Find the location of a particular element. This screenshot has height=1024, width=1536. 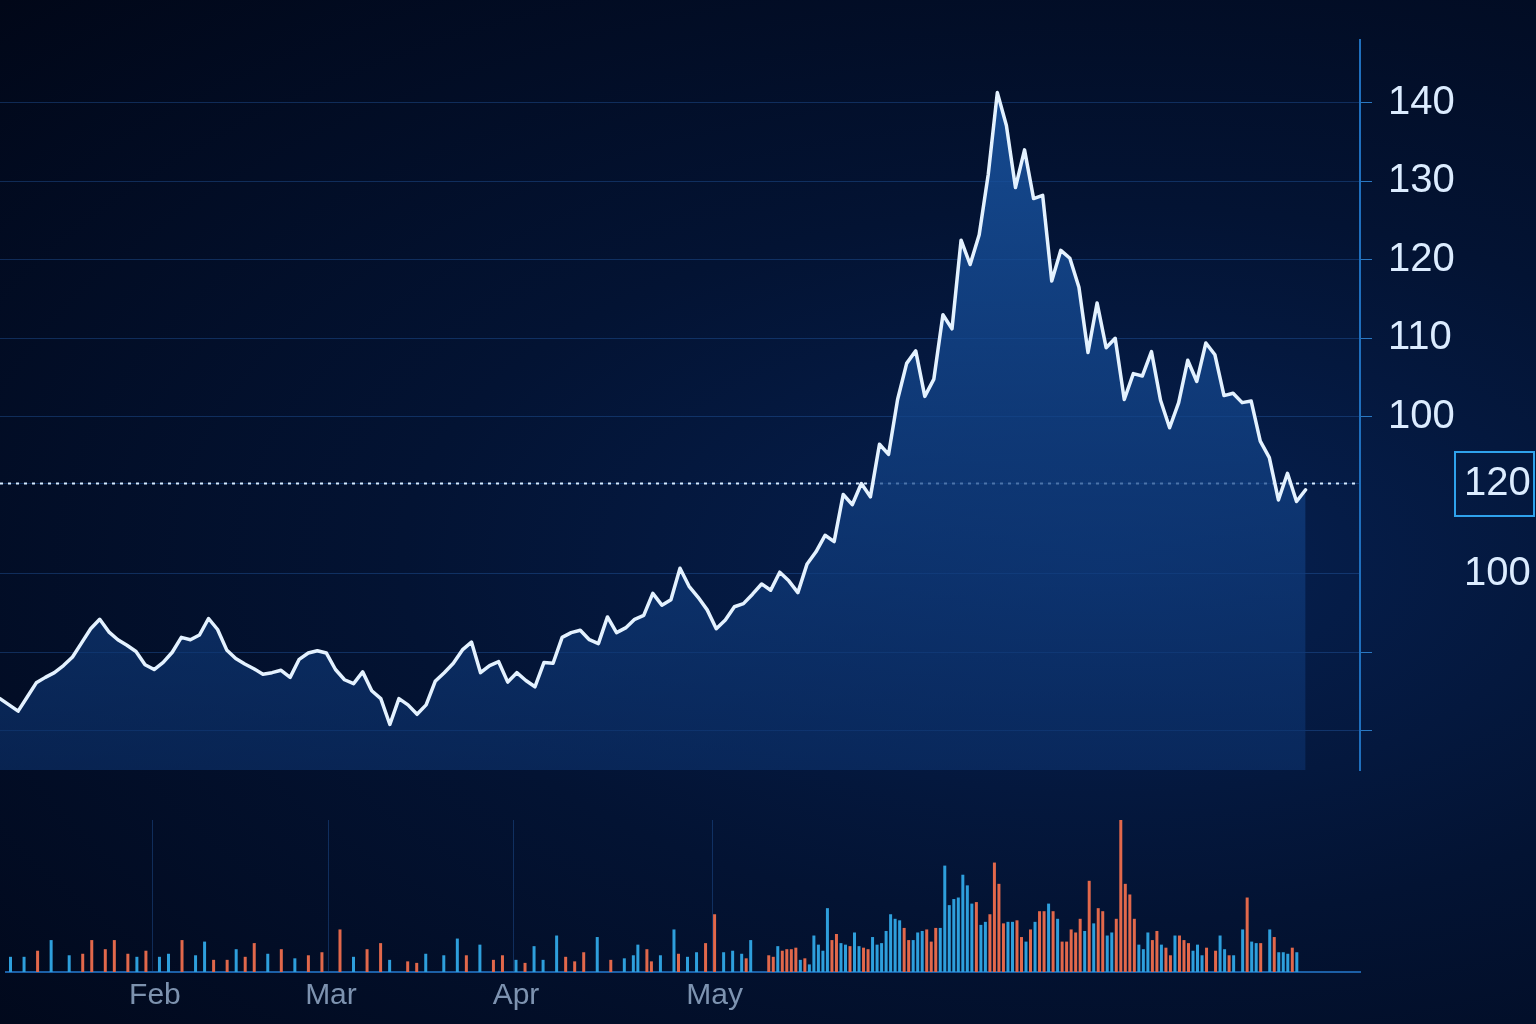

y-tick-label: 120 is located at coordinates (1421, 256).